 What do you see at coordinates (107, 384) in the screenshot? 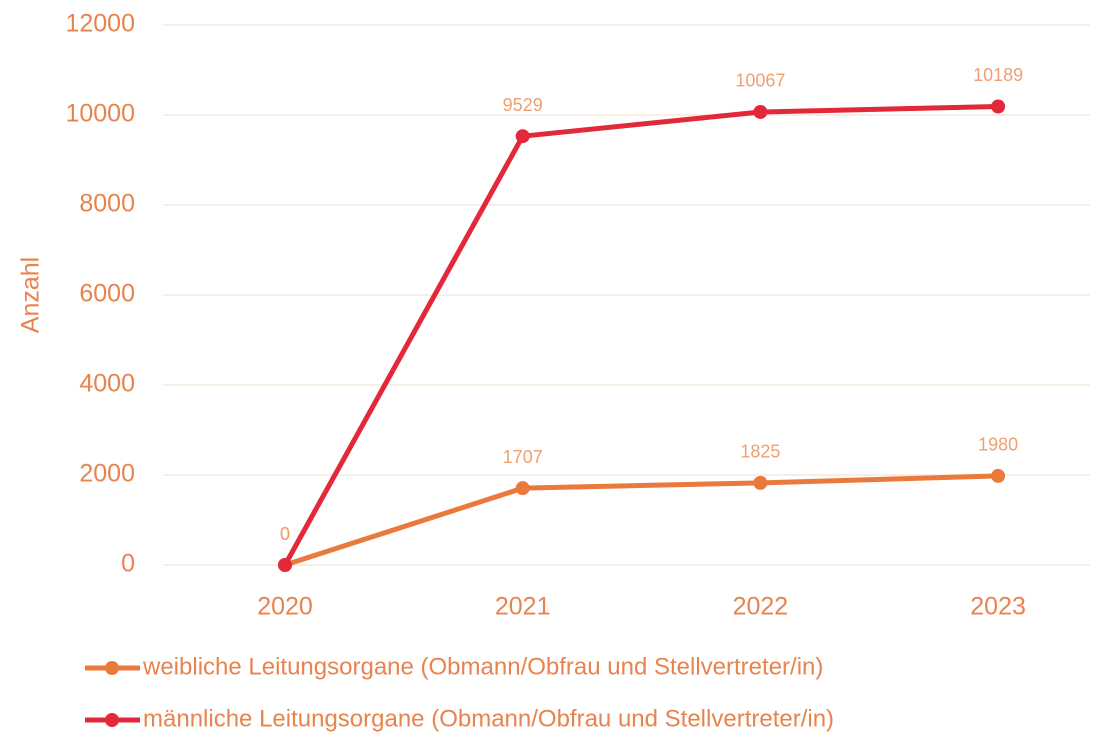
I see `y-tick-label: 4000` at bounding box center [107, 384].